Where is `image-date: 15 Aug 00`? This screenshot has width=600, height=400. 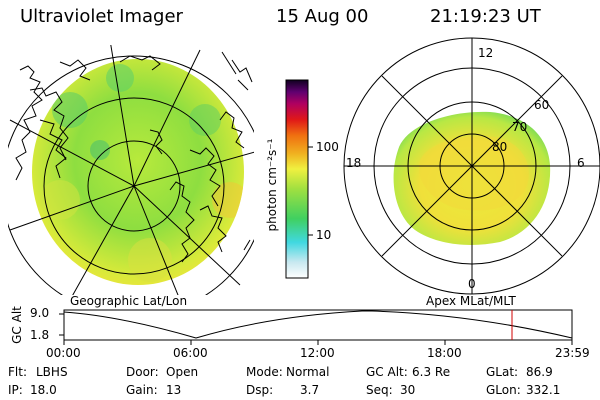 image-date: 15 Aug 00 is located at coordinates (322, 16).